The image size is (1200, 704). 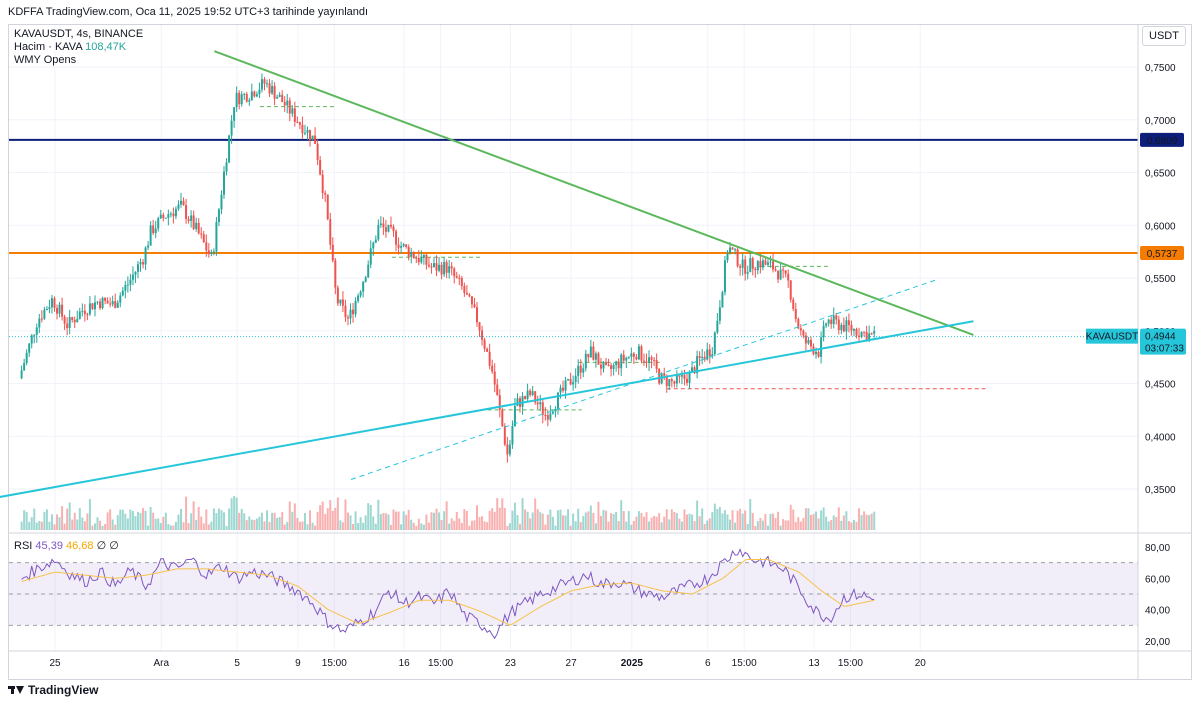 What do you see at coordinates (1160, 490) in the screenshot?
I see `price-tick-label: 0,3500` at bounding box center [1160, 490].